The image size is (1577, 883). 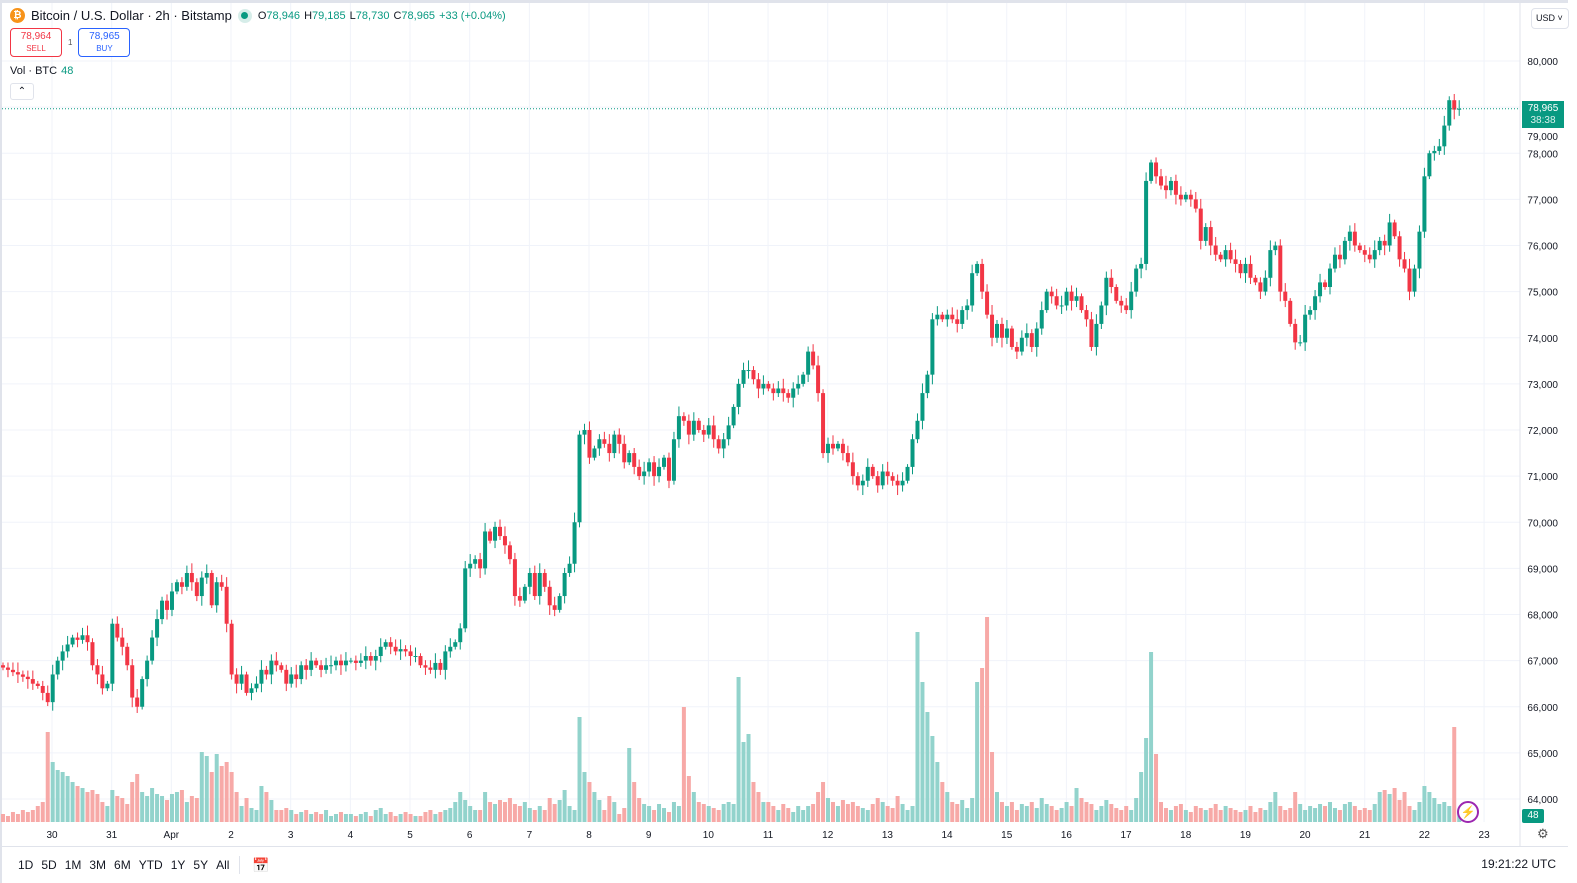 I want to click on range-5y: 5Y, so click(x=201, y=865).